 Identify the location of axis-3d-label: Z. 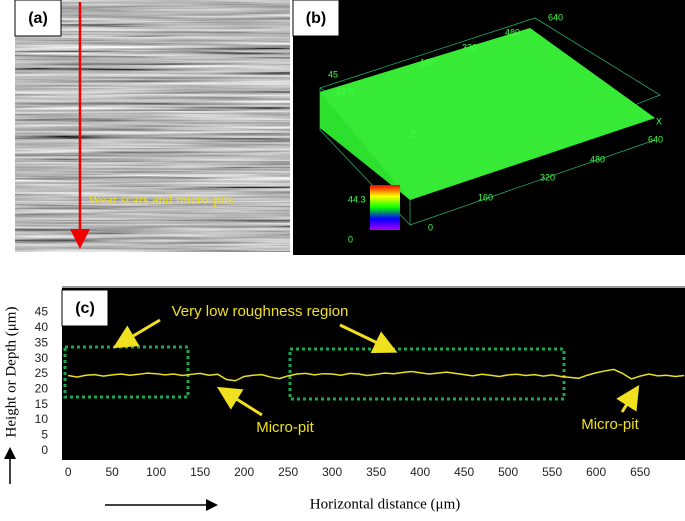
(413, 134).